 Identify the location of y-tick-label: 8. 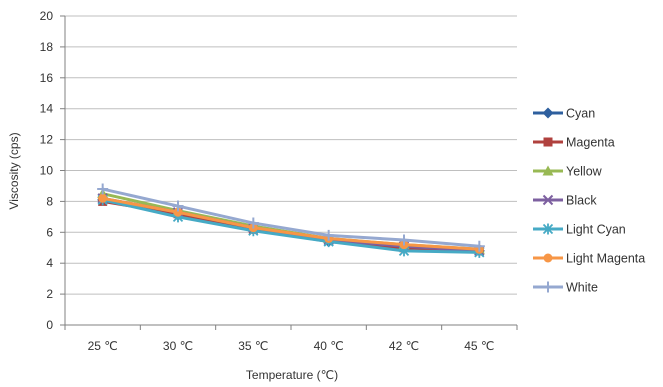
(49, 201).